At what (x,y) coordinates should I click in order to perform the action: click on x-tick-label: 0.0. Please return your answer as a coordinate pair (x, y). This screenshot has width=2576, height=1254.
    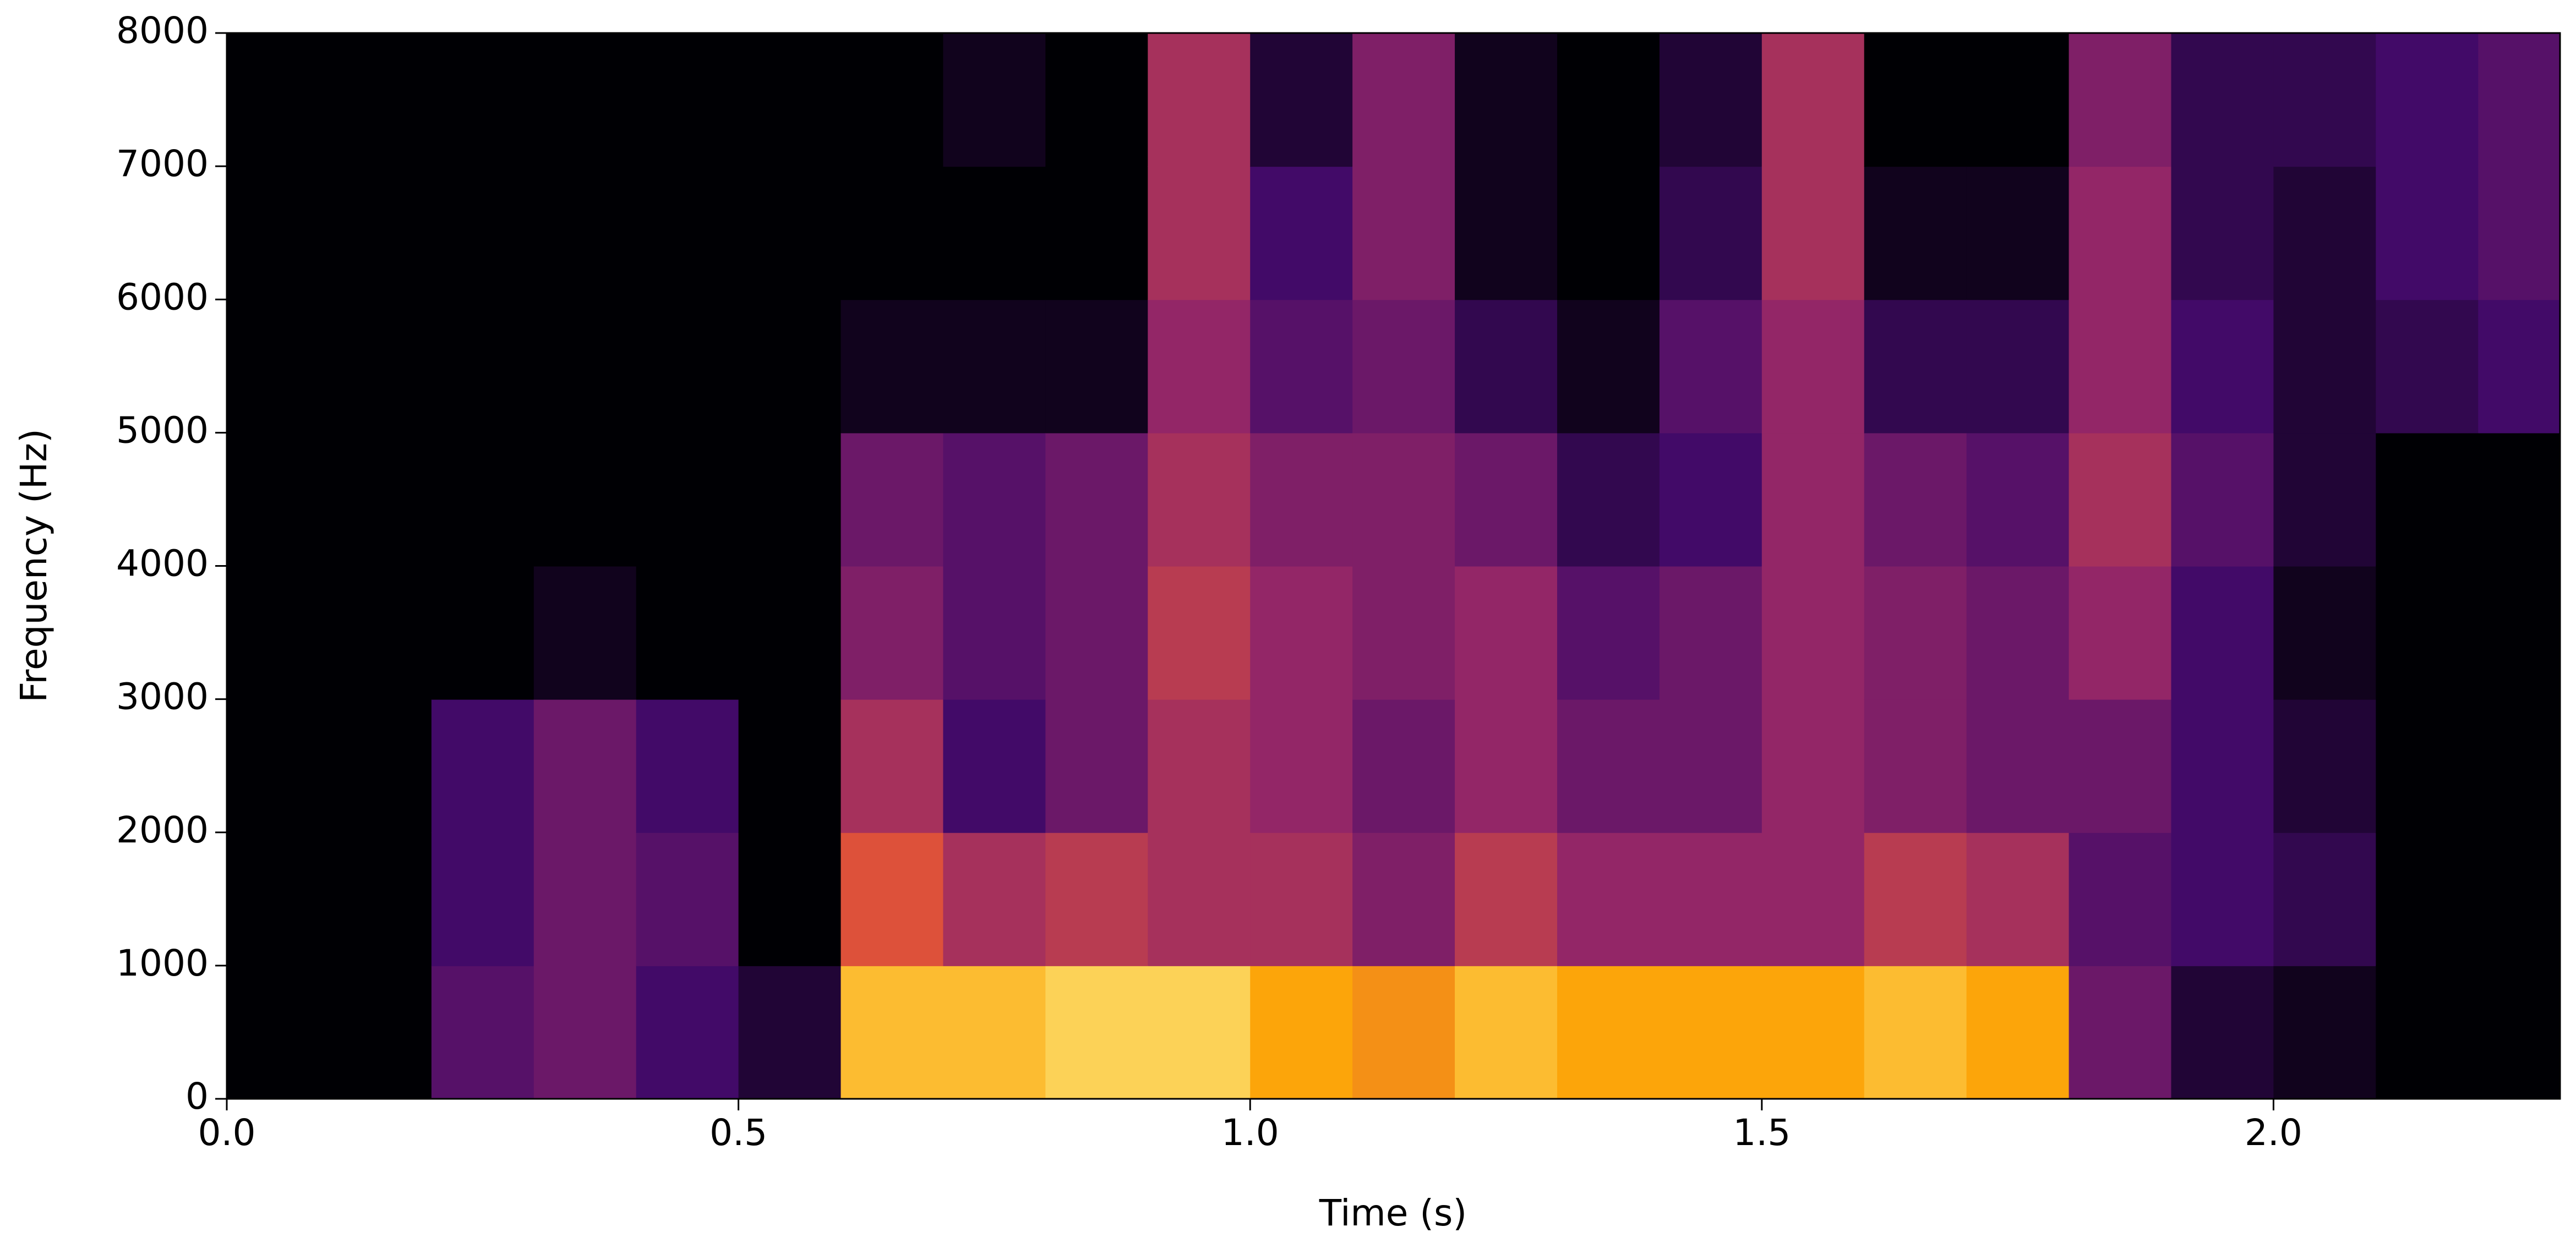
    Looking at the image, I should click on (227, 1132).